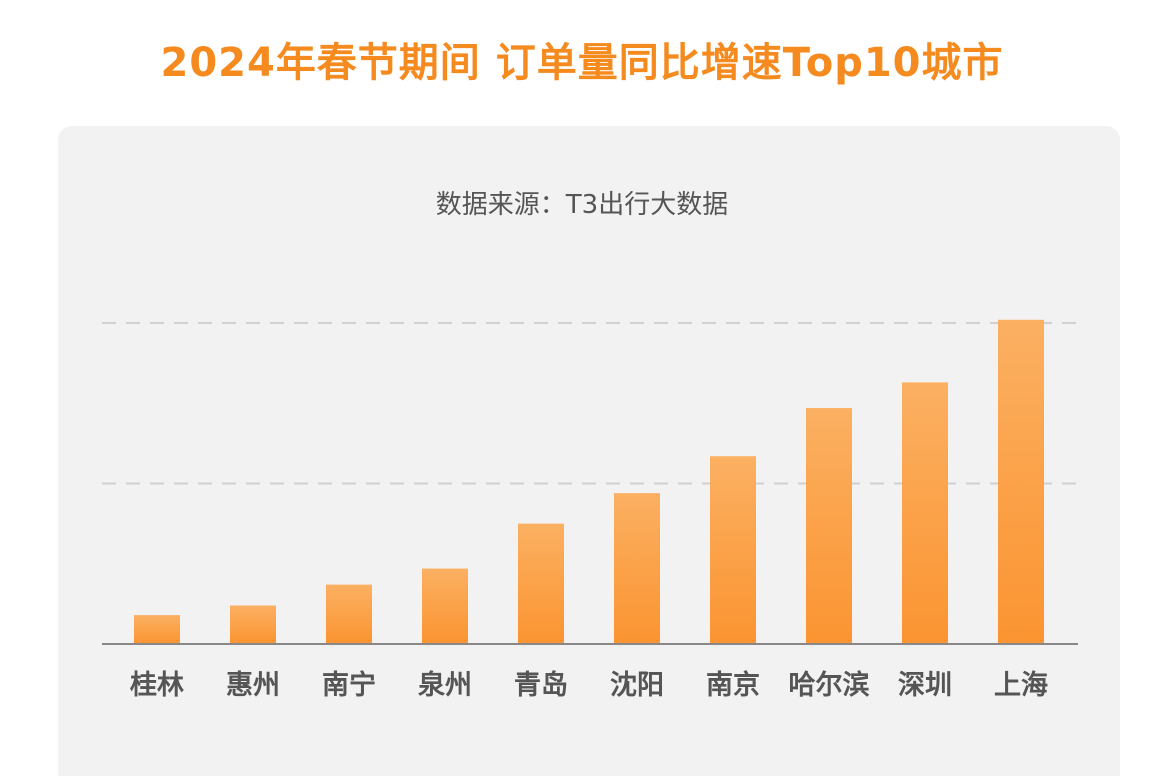  What do you see at coordinates (349, 685) in the screenshot?
I see `x-tick-label-2: 南宁` at bounding box center [349, 685].